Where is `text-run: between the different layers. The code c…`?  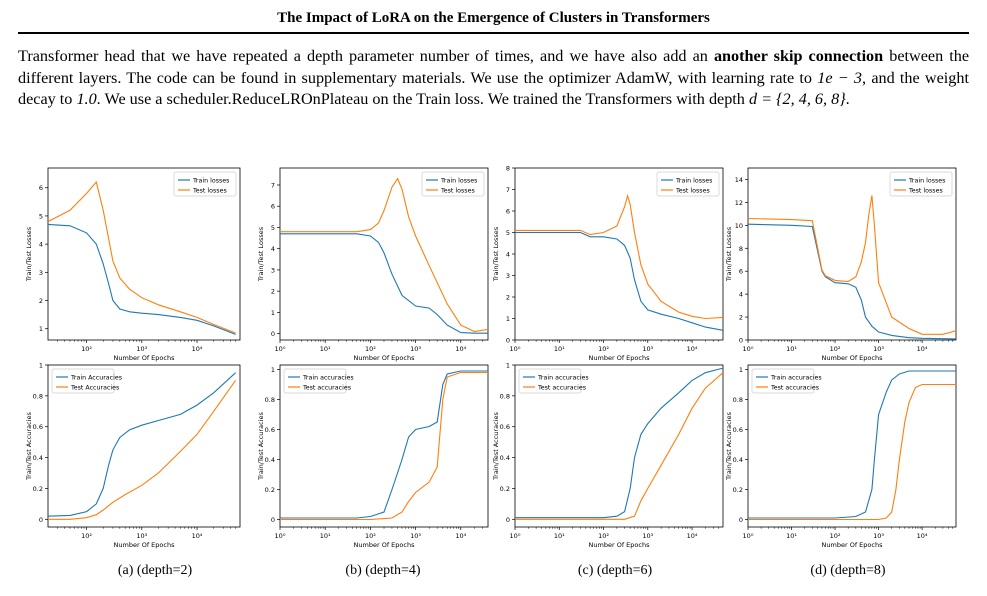 text-run: between the different layers. The code c… is located at coordinates (493, 67).